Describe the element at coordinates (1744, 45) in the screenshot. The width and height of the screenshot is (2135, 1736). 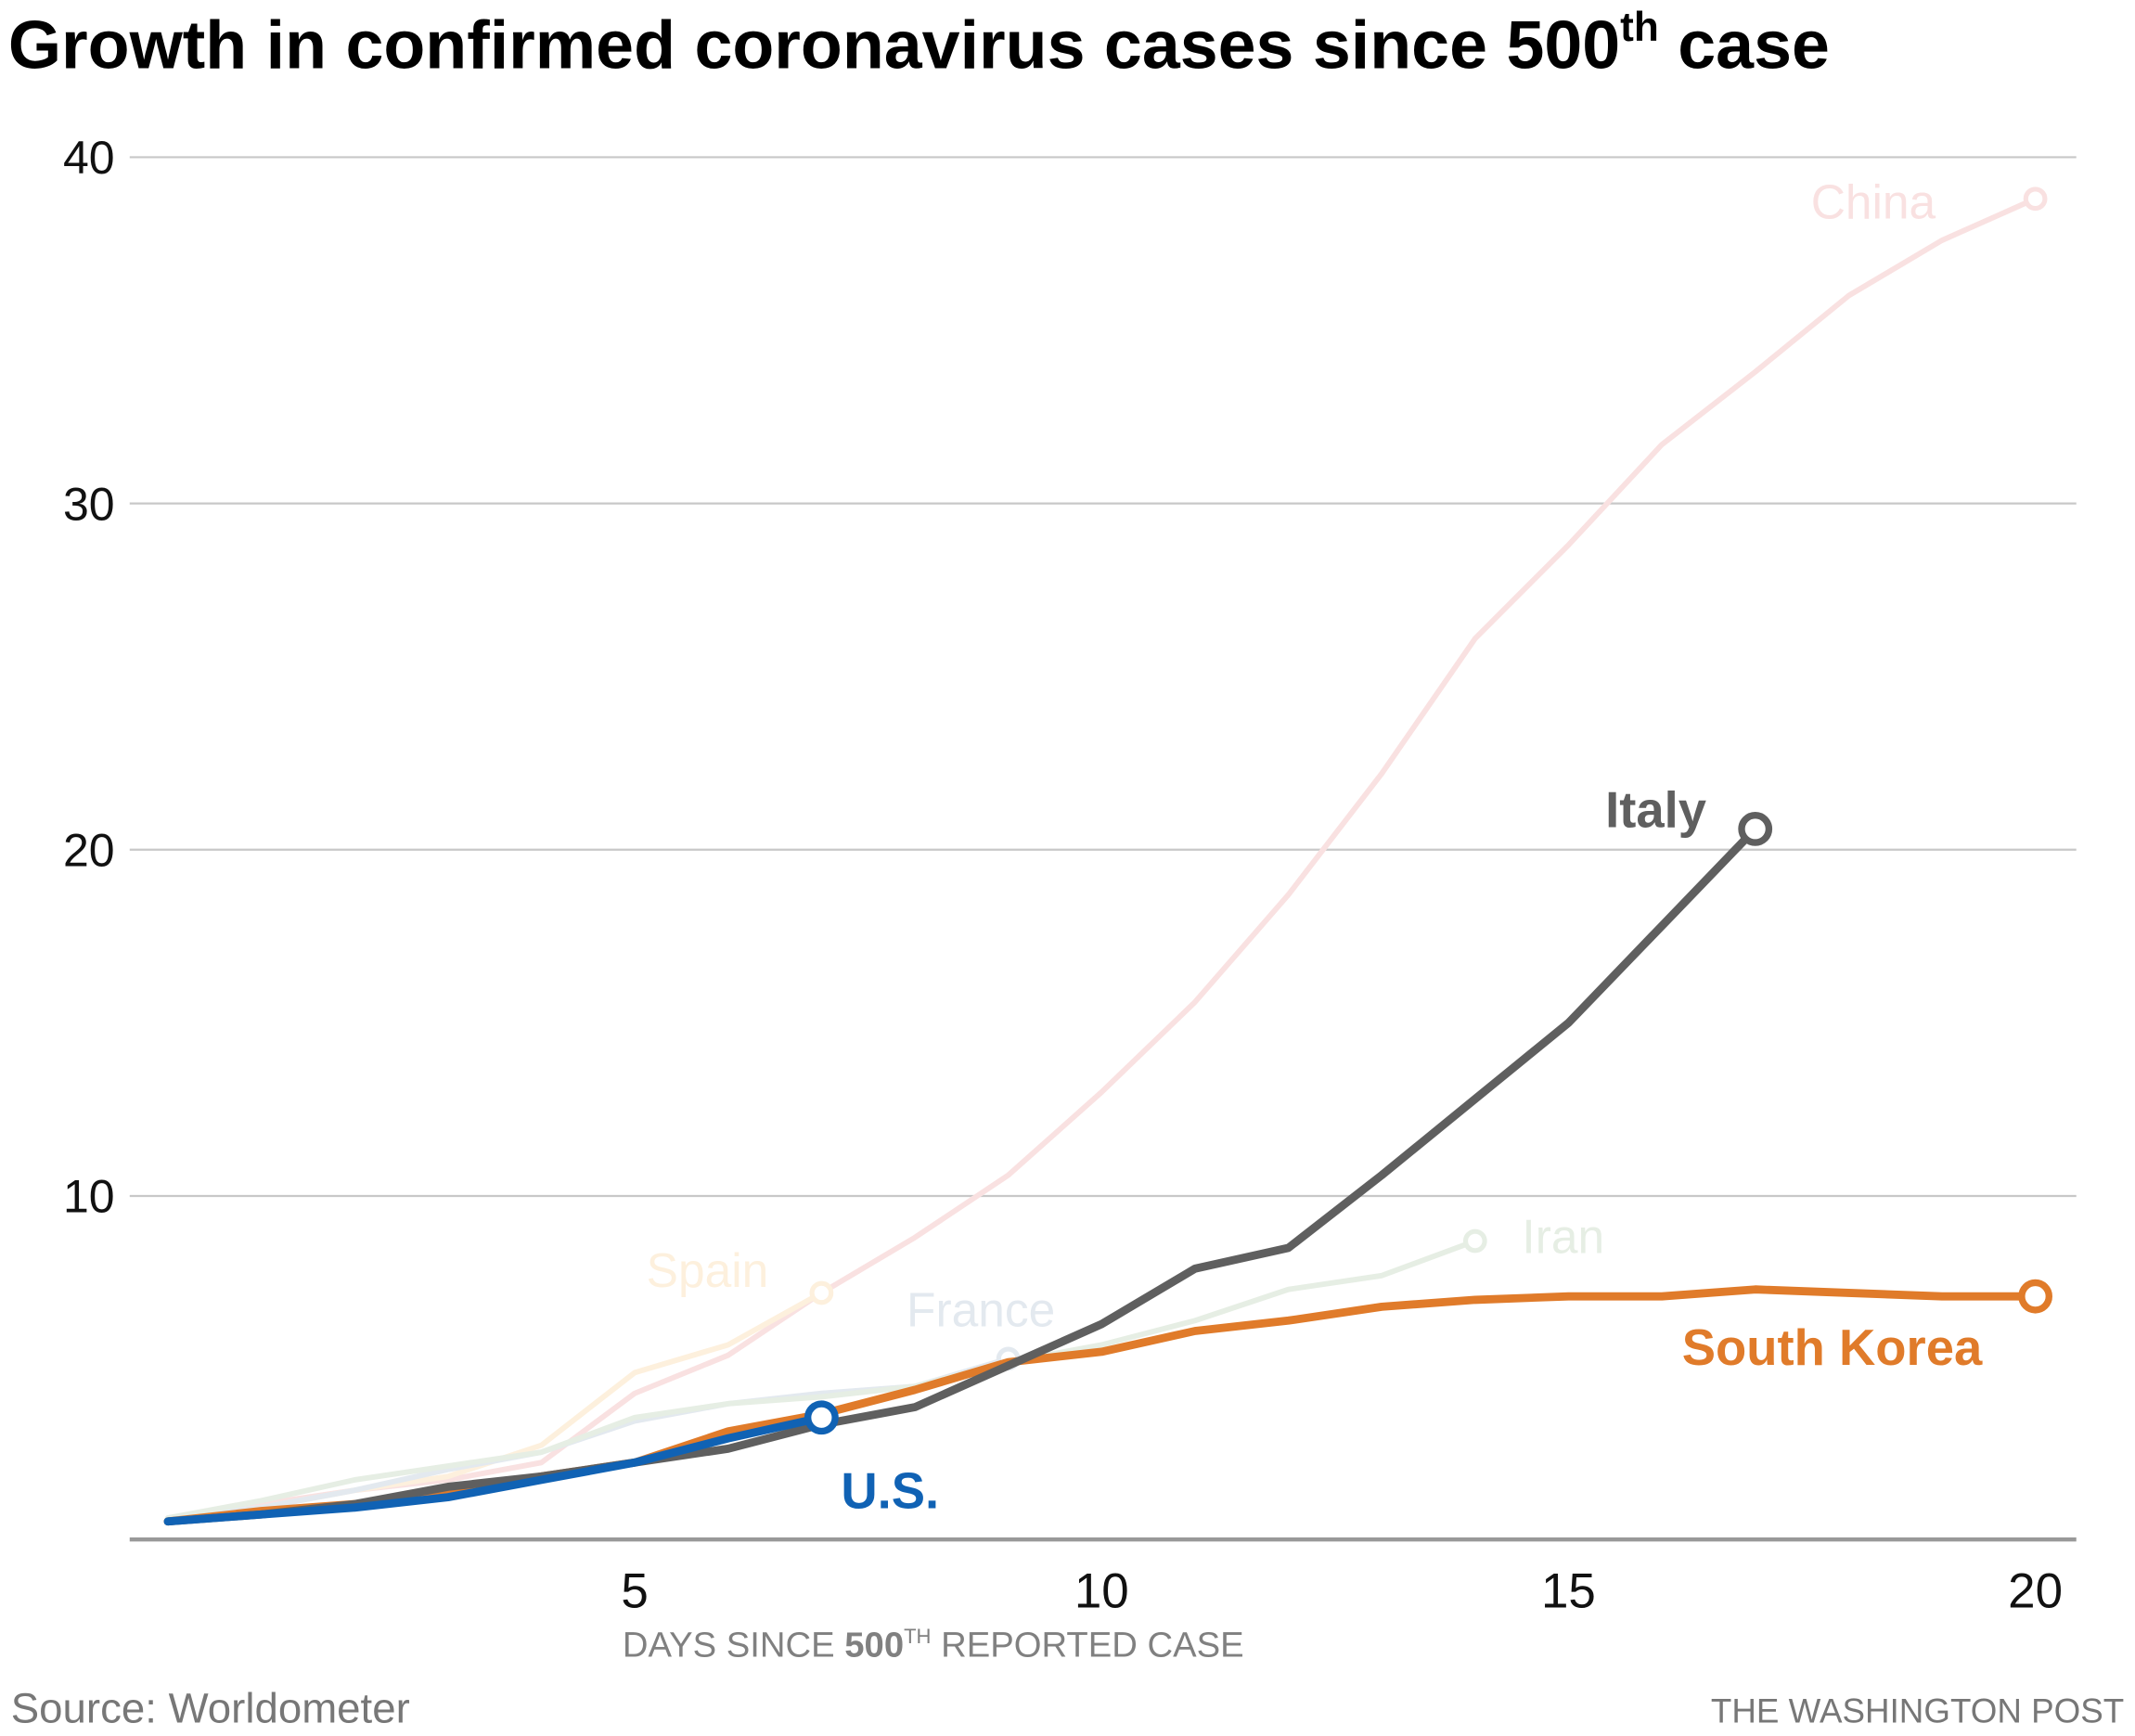
I see `chart-title-post: case` at that location.